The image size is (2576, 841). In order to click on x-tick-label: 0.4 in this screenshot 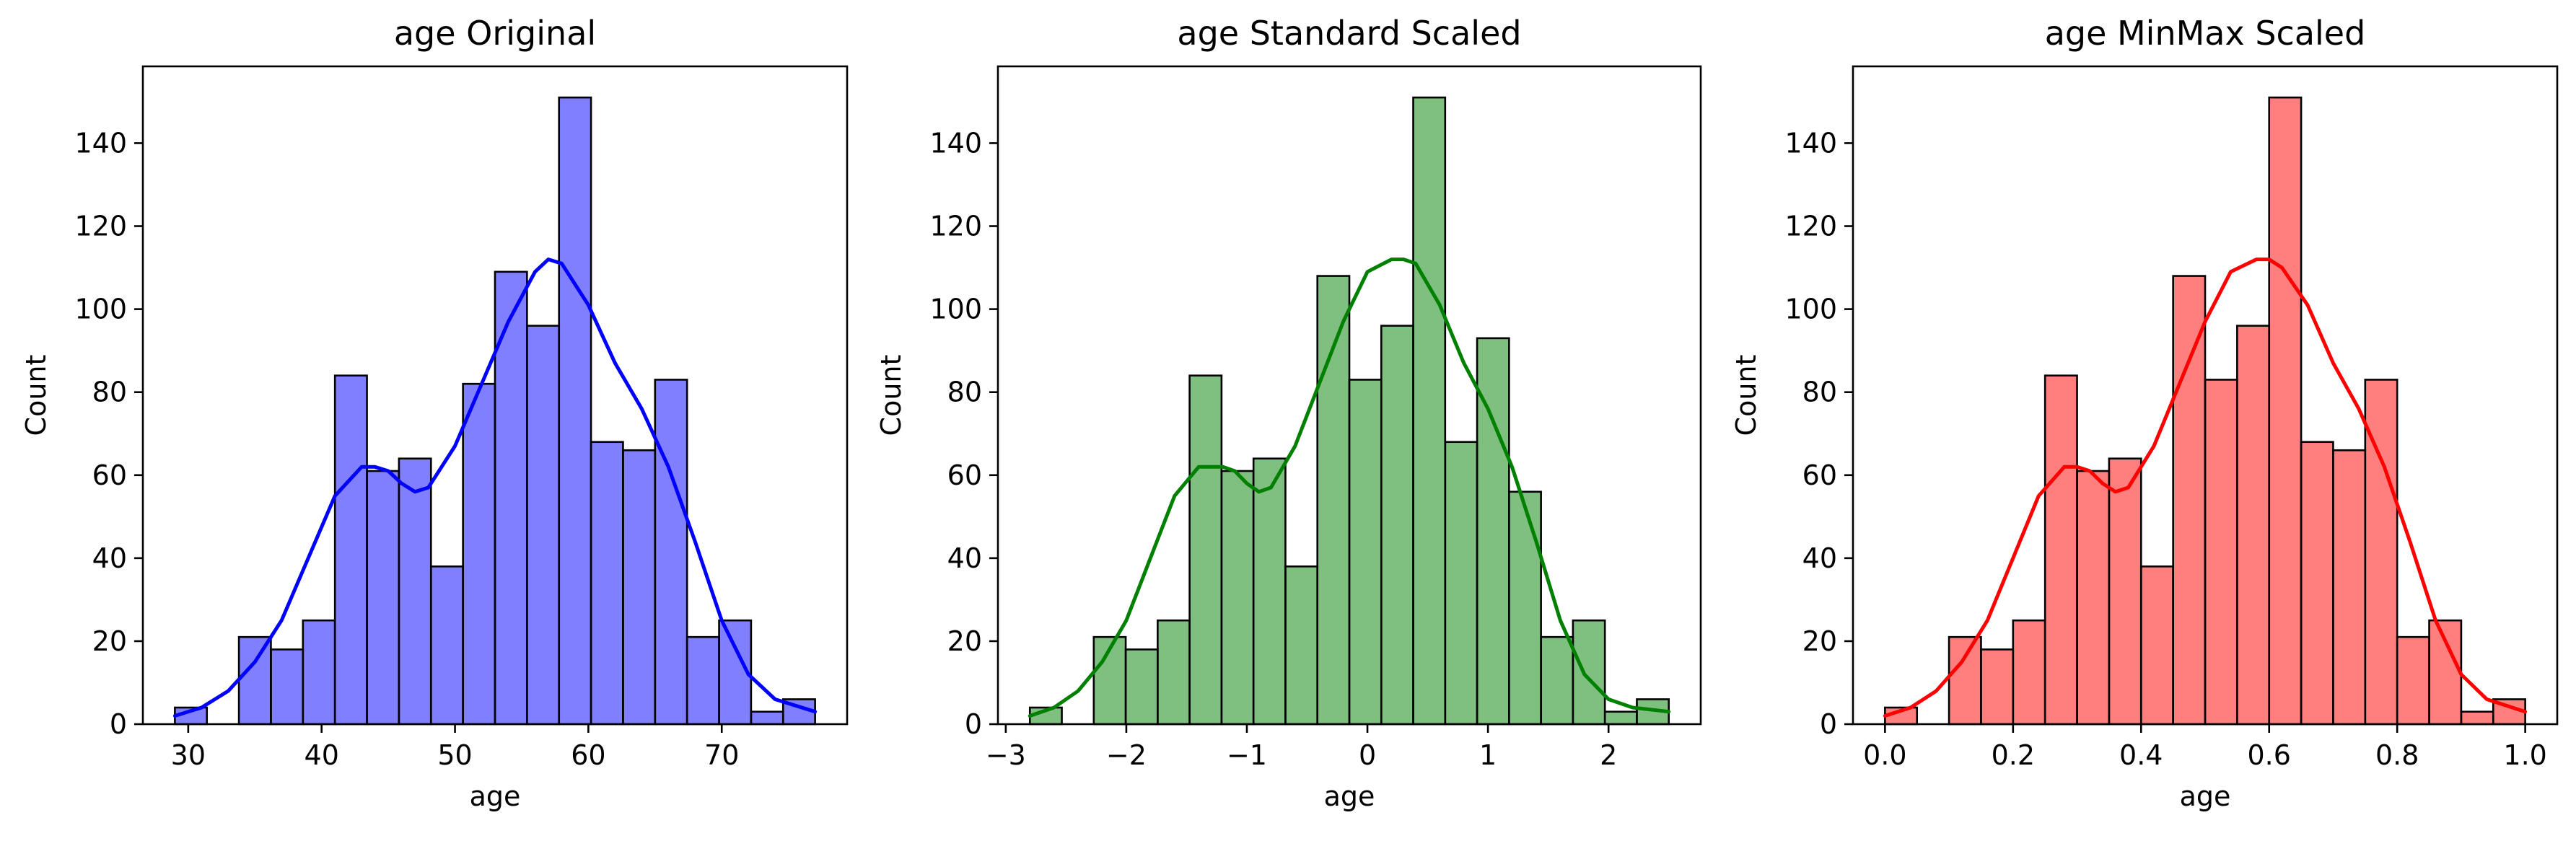, I will do `click(2141, 755)`.